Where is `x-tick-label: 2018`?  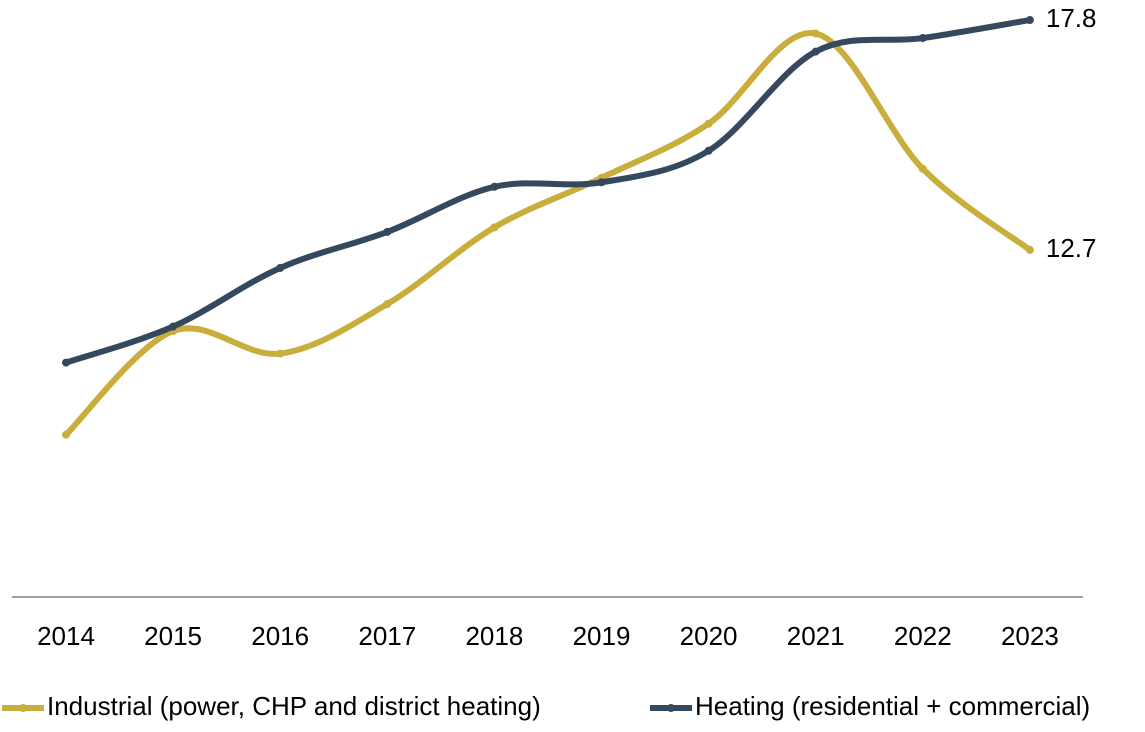 x-tick-label: 2018 is located at coordinates (494, 636).